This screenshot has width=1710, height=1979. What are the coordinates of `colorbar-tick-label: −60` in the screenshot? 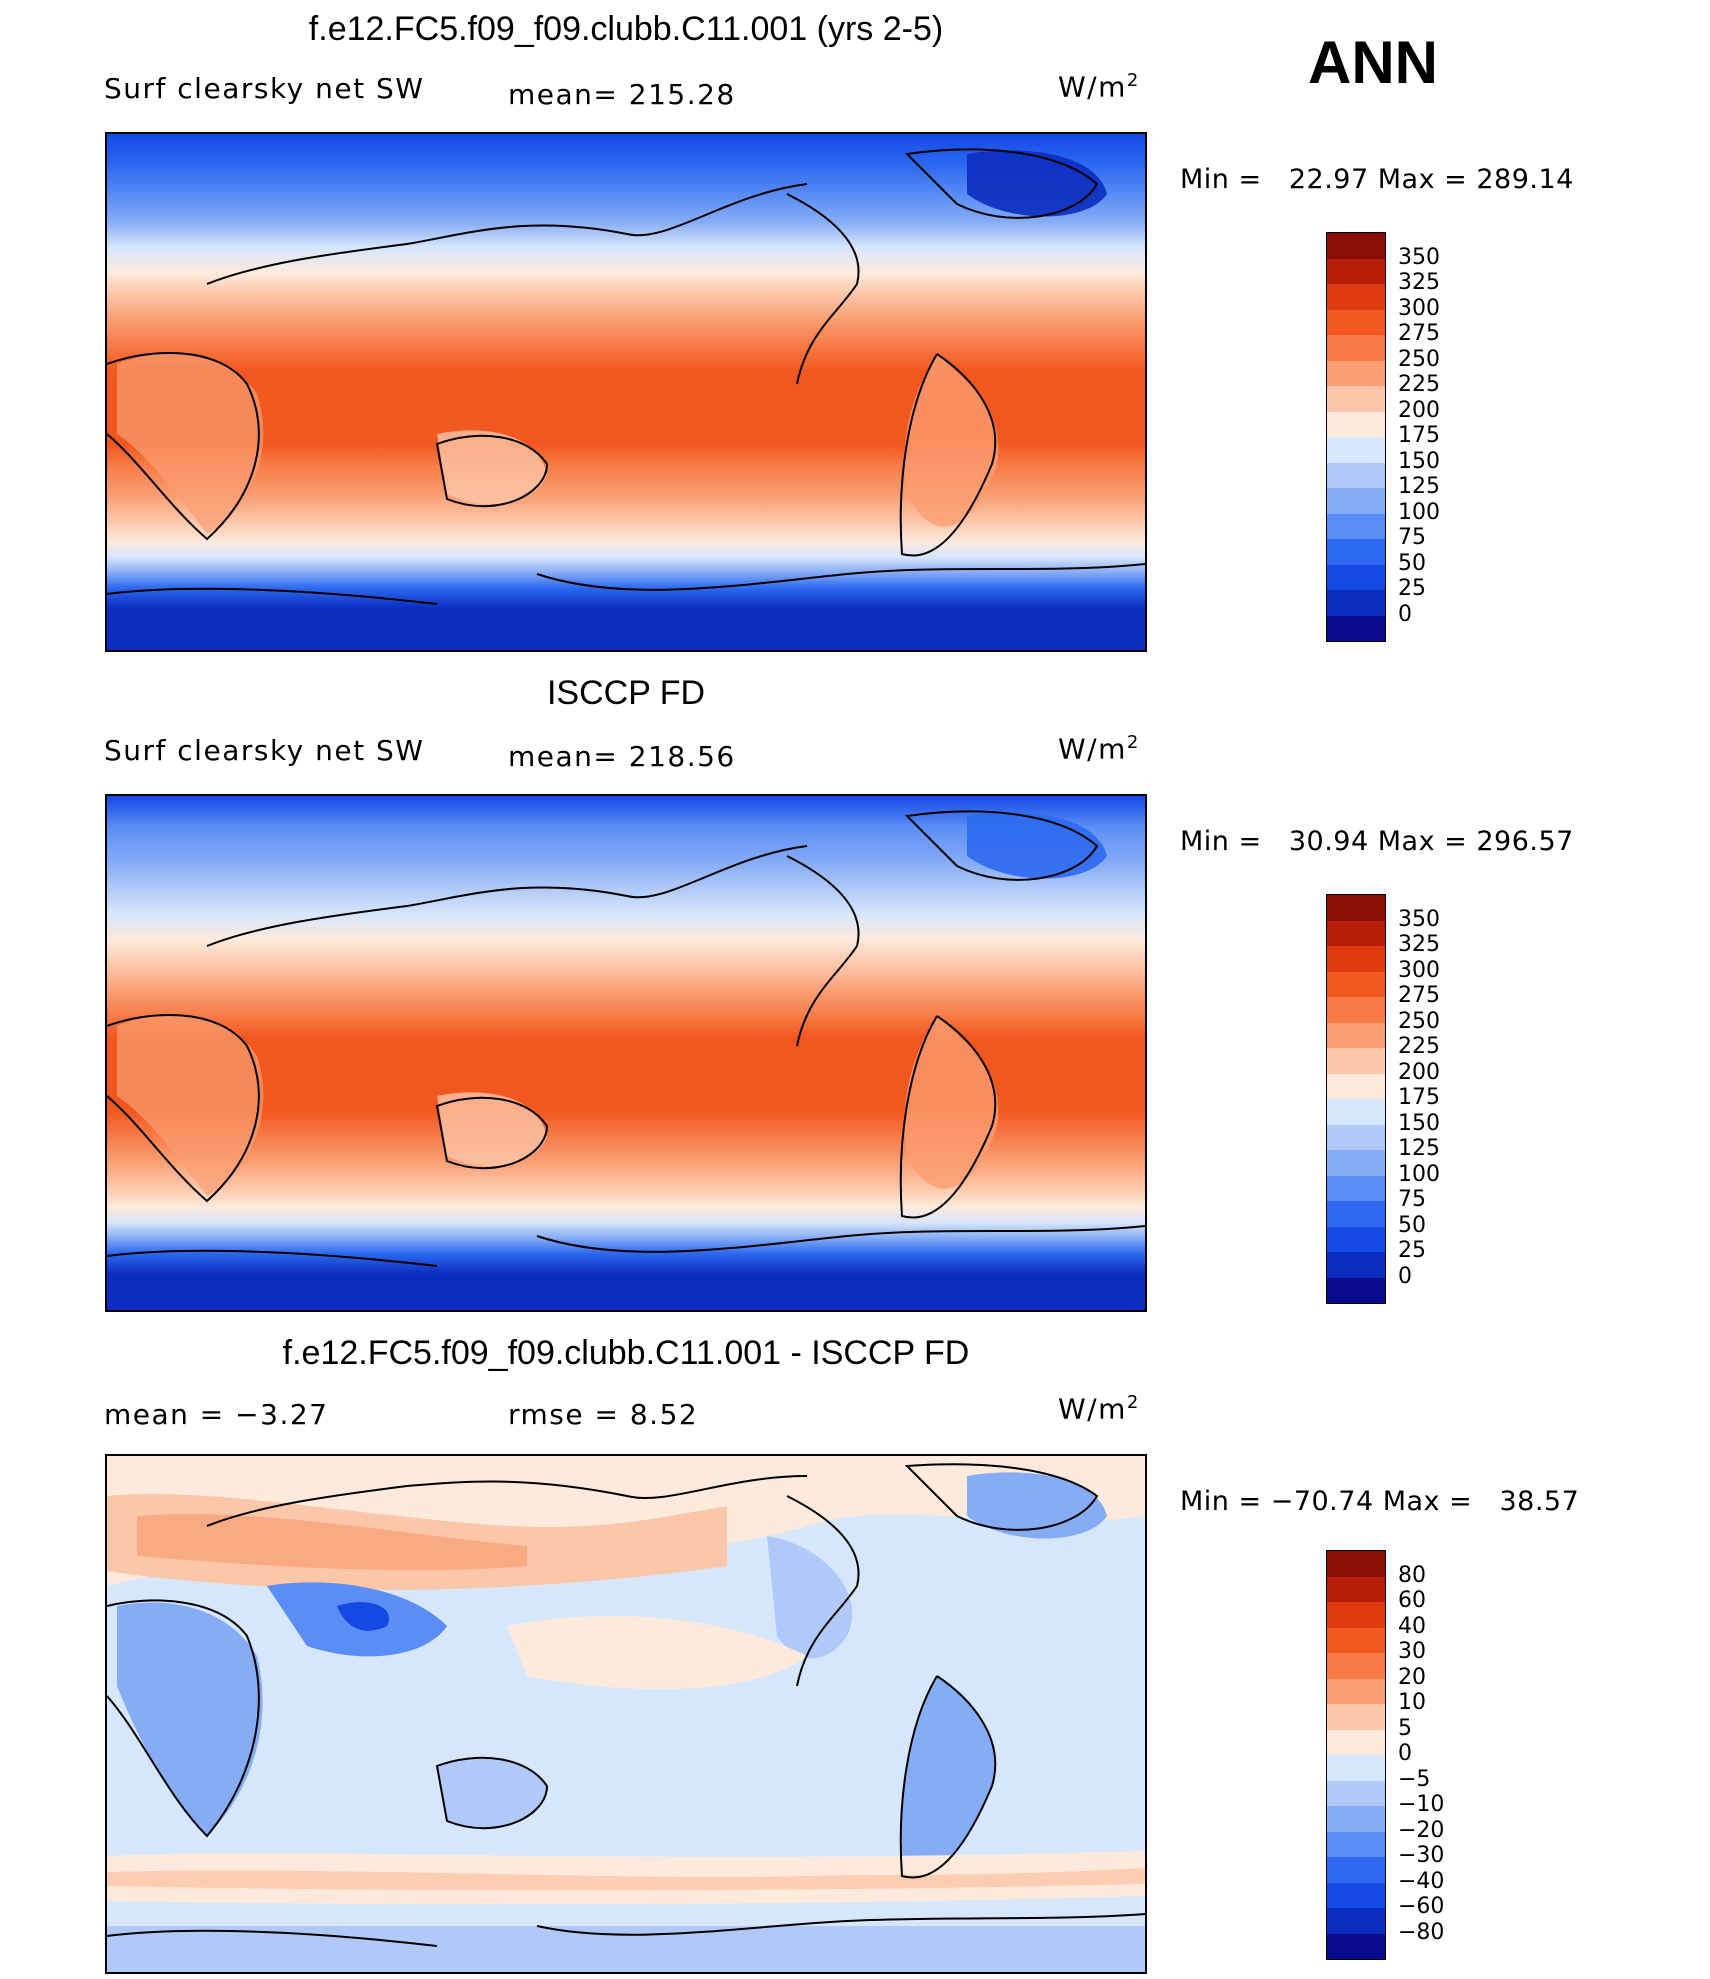 It's located at (1421, 1906).